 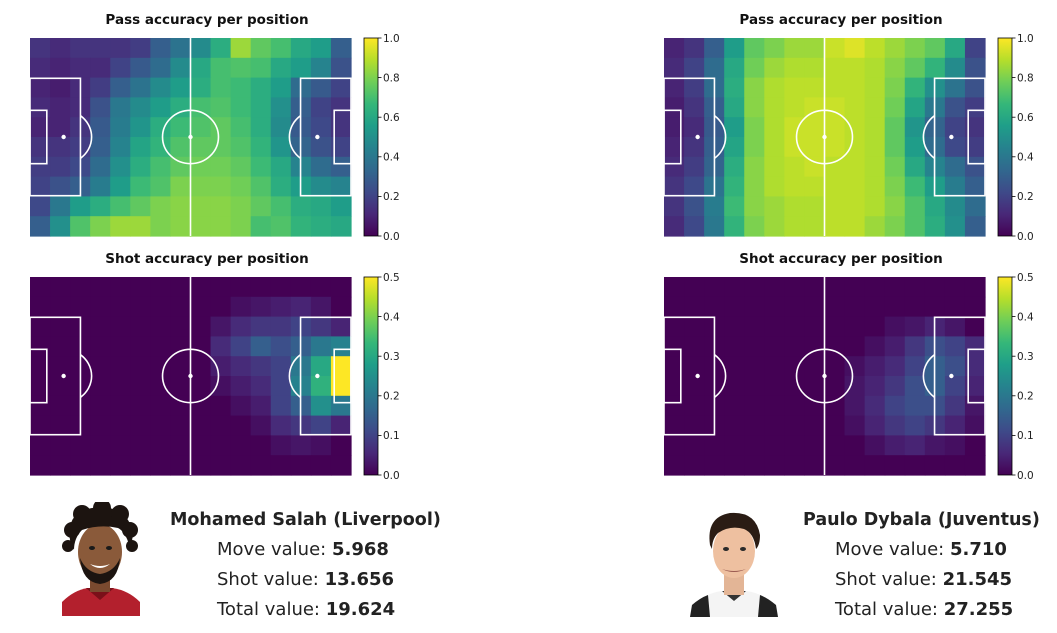 I want to click on total-value-dybala: Total value: 27.255, so click(x=924, y=609).